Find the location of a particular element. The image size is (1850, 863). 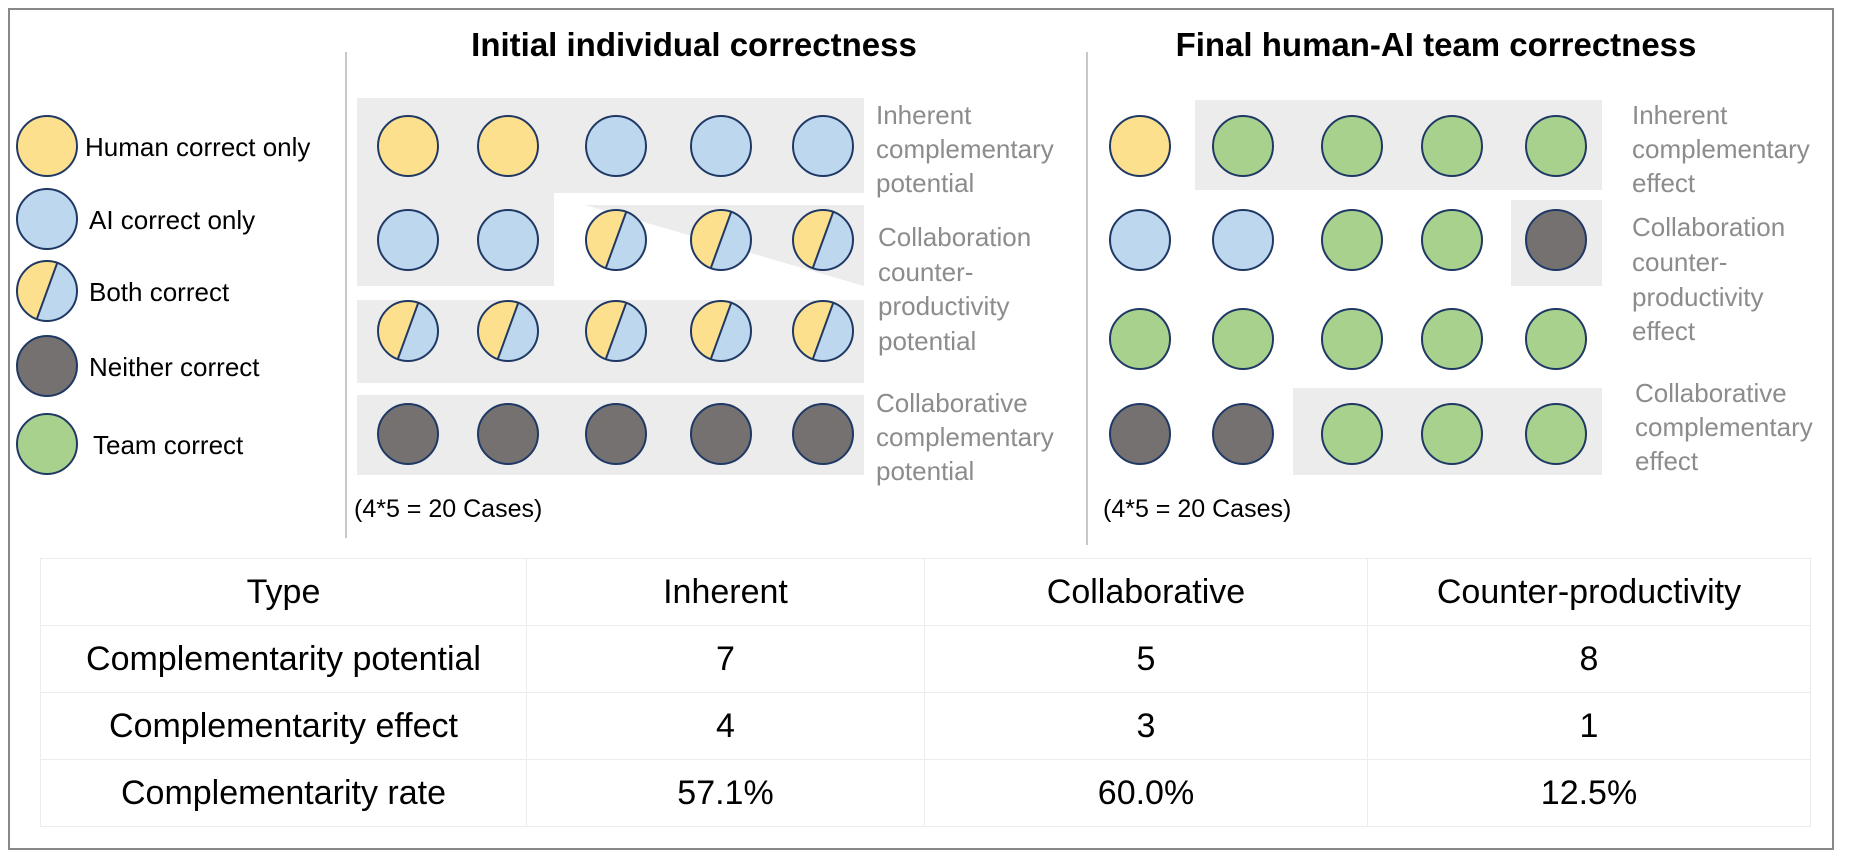

panel-title: Initial individual correctness is located at coordinates (694, 44).